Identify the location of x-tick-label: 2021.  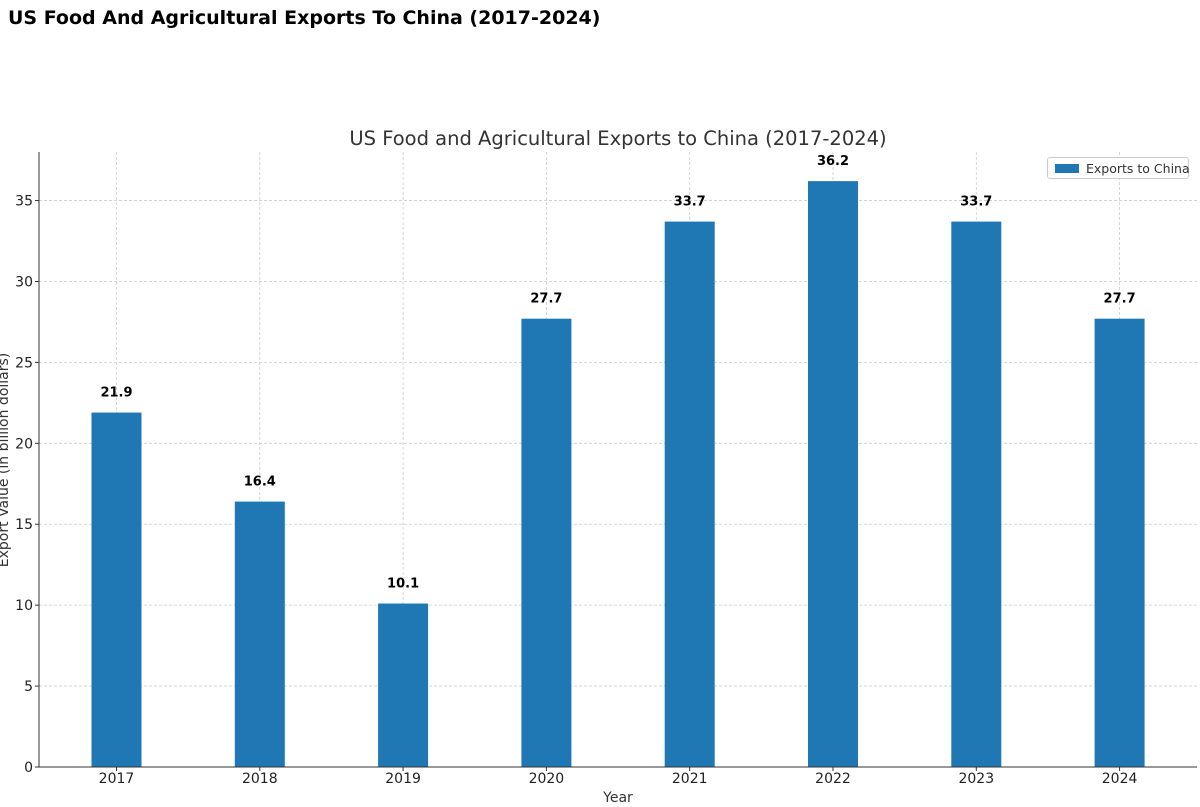
(690, 779).